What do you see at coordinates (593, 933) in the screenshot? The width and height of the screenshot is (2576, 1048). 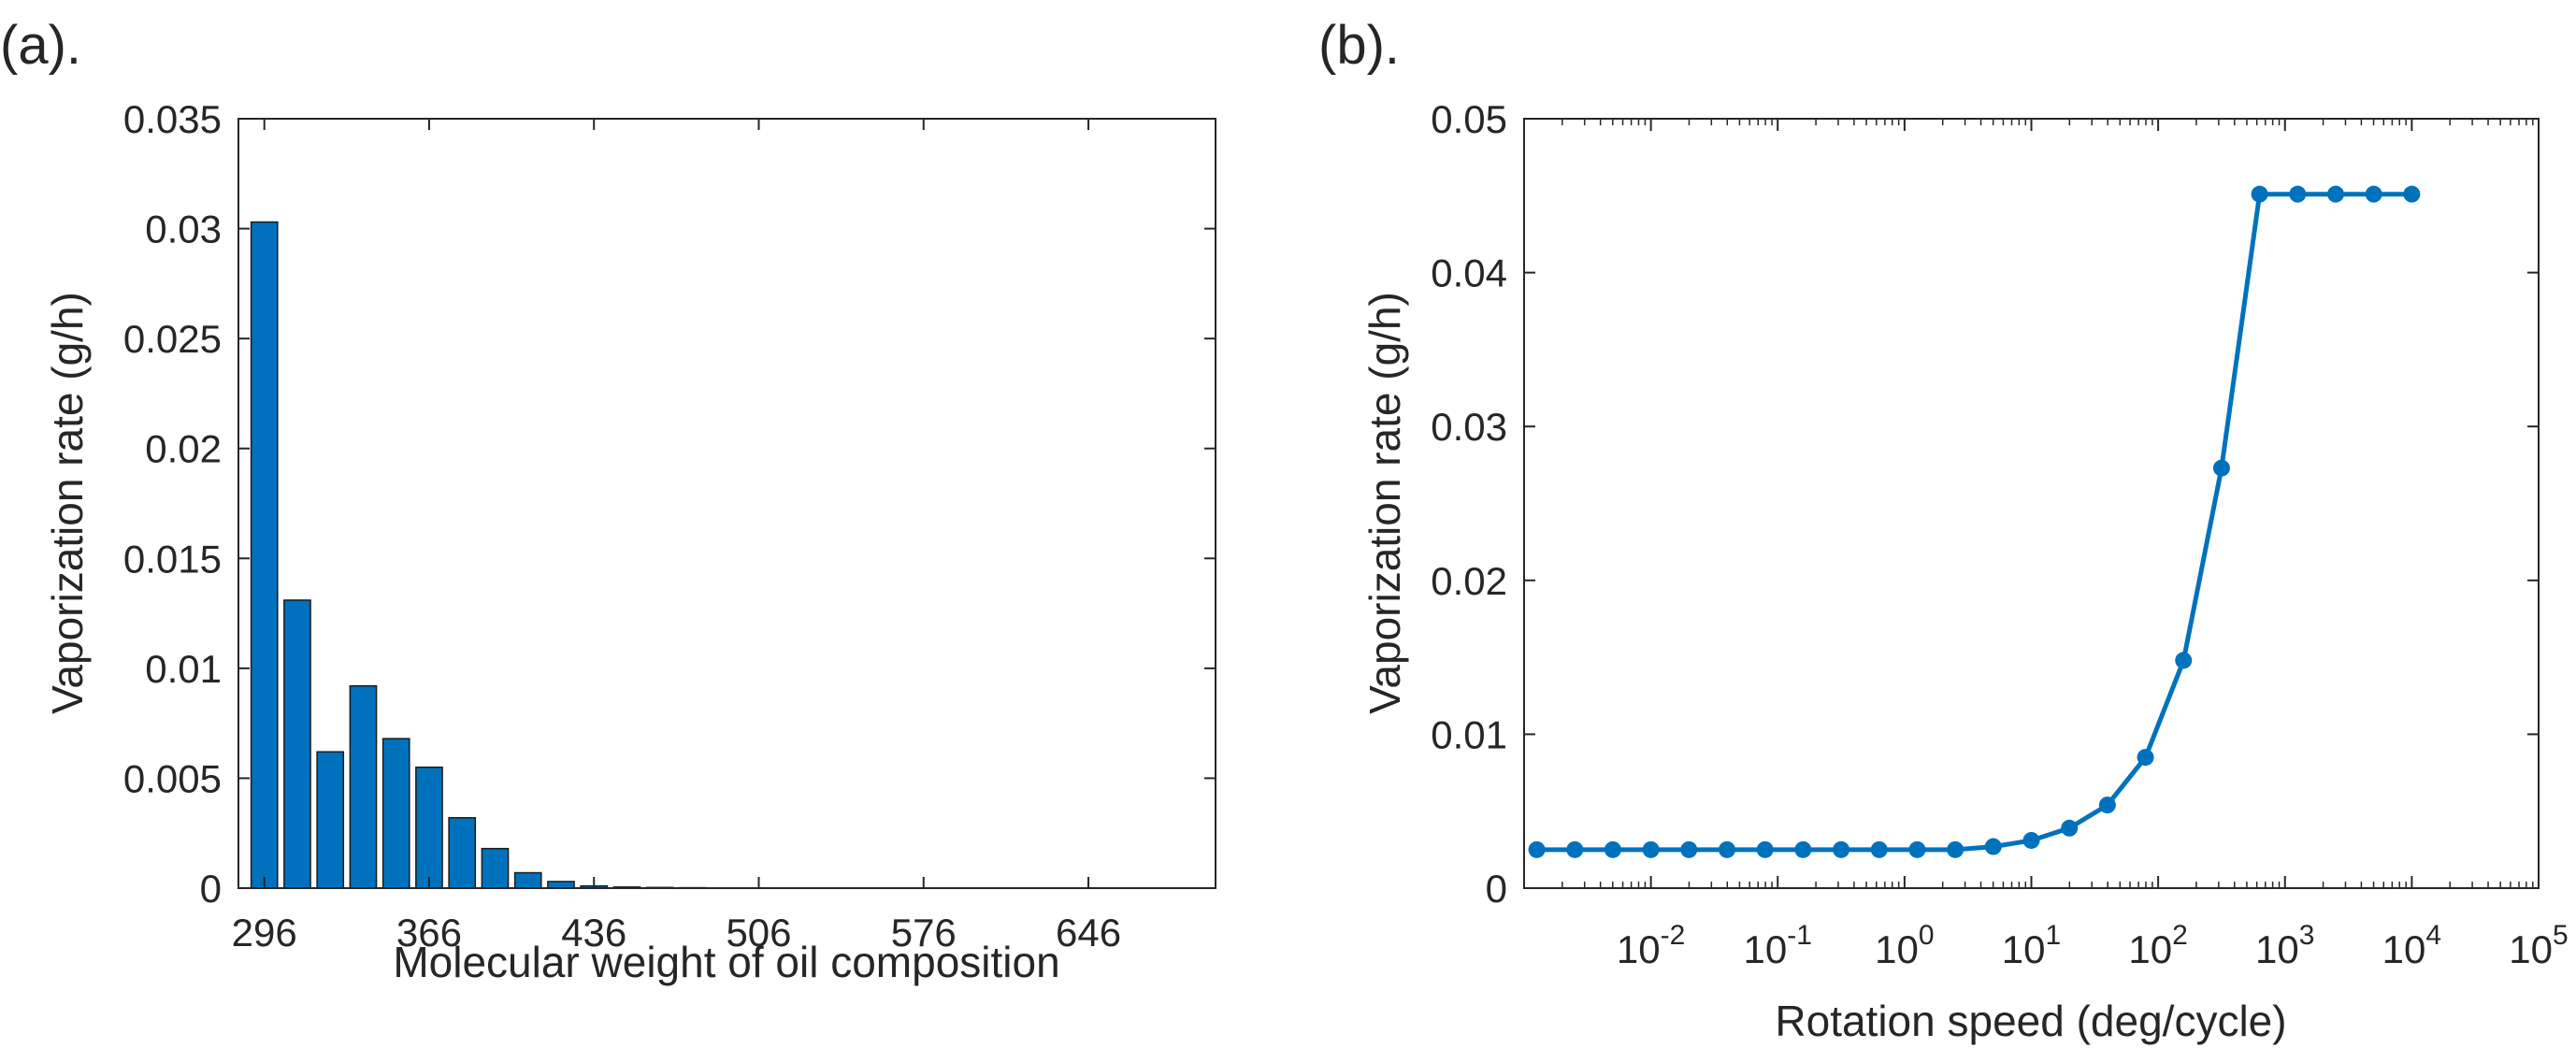 I see `x-tick-label: 436` at bounding box center [593, 933].